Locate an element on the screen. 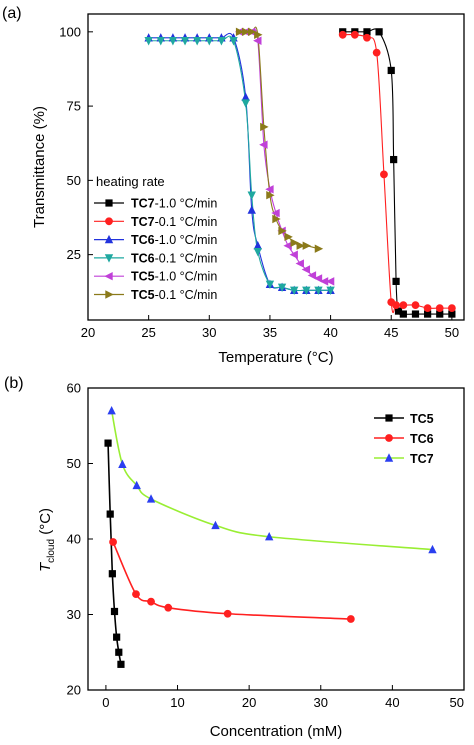  panel-b-label: (b) is located at coordinates (14, 383).